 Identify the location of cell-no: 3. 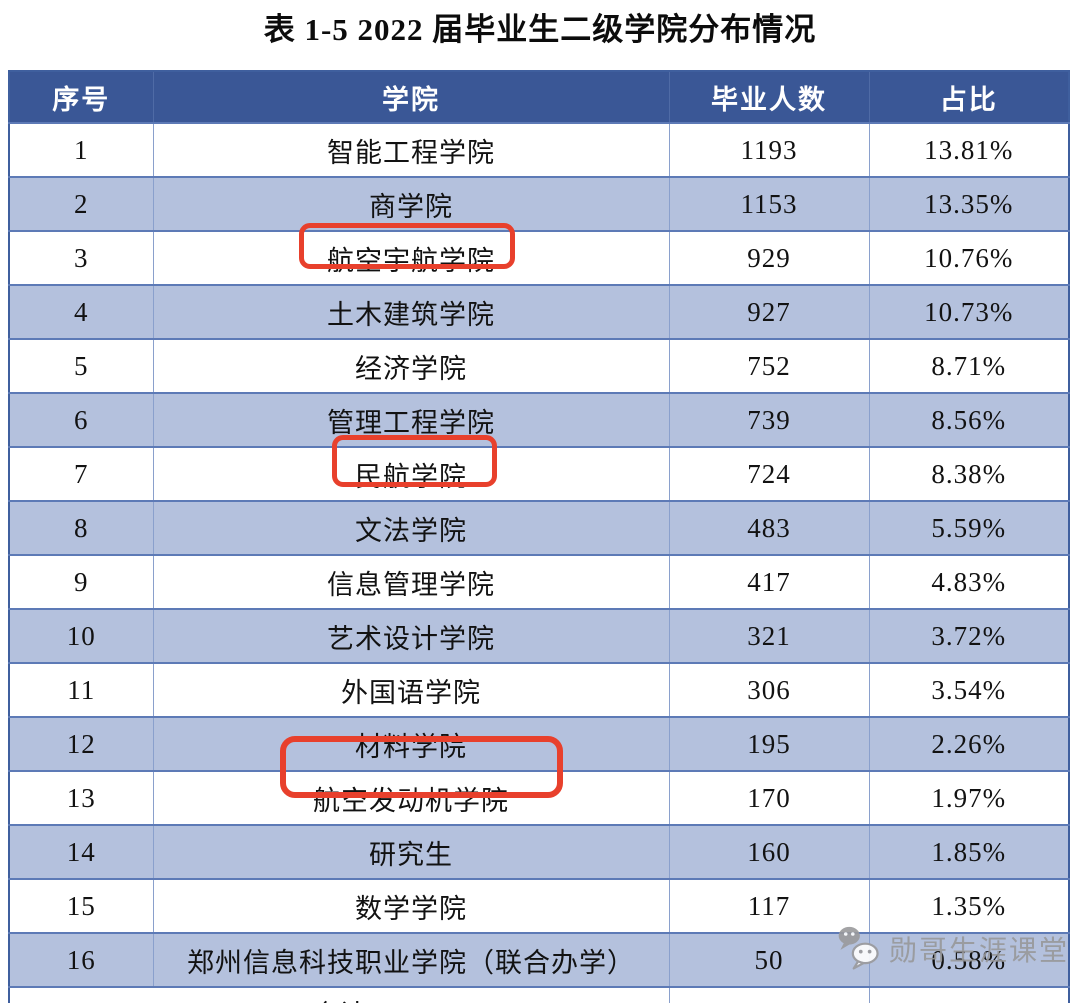
(81, 257).